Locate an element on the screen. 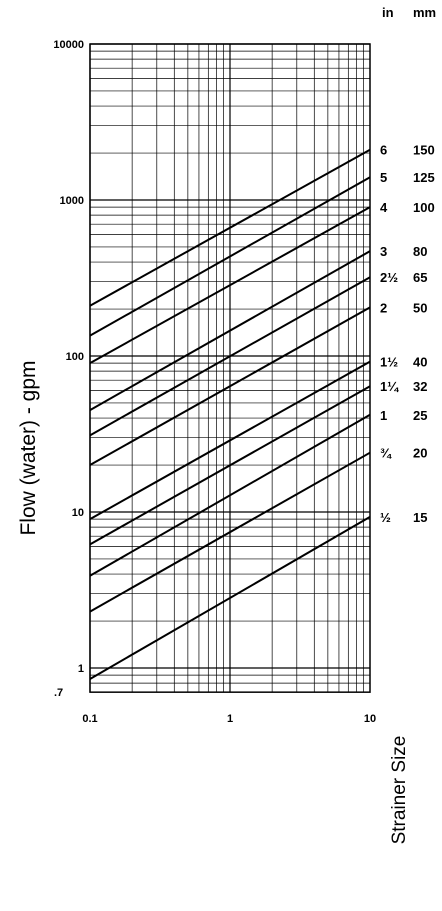  header-mm: mm is located at coordinates (424, 12).